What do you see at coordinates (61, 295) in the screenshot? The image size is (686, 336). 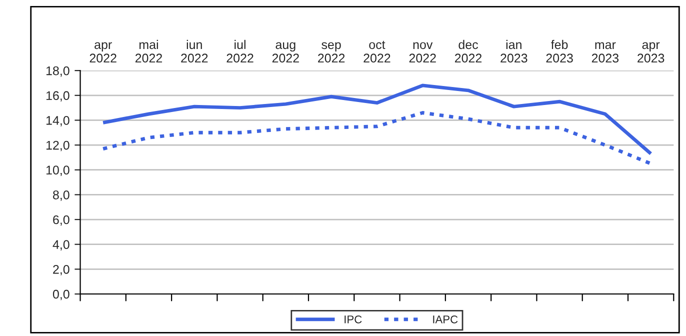 I see `y-tick-label: 0,0` at bounding box center [61, 295].